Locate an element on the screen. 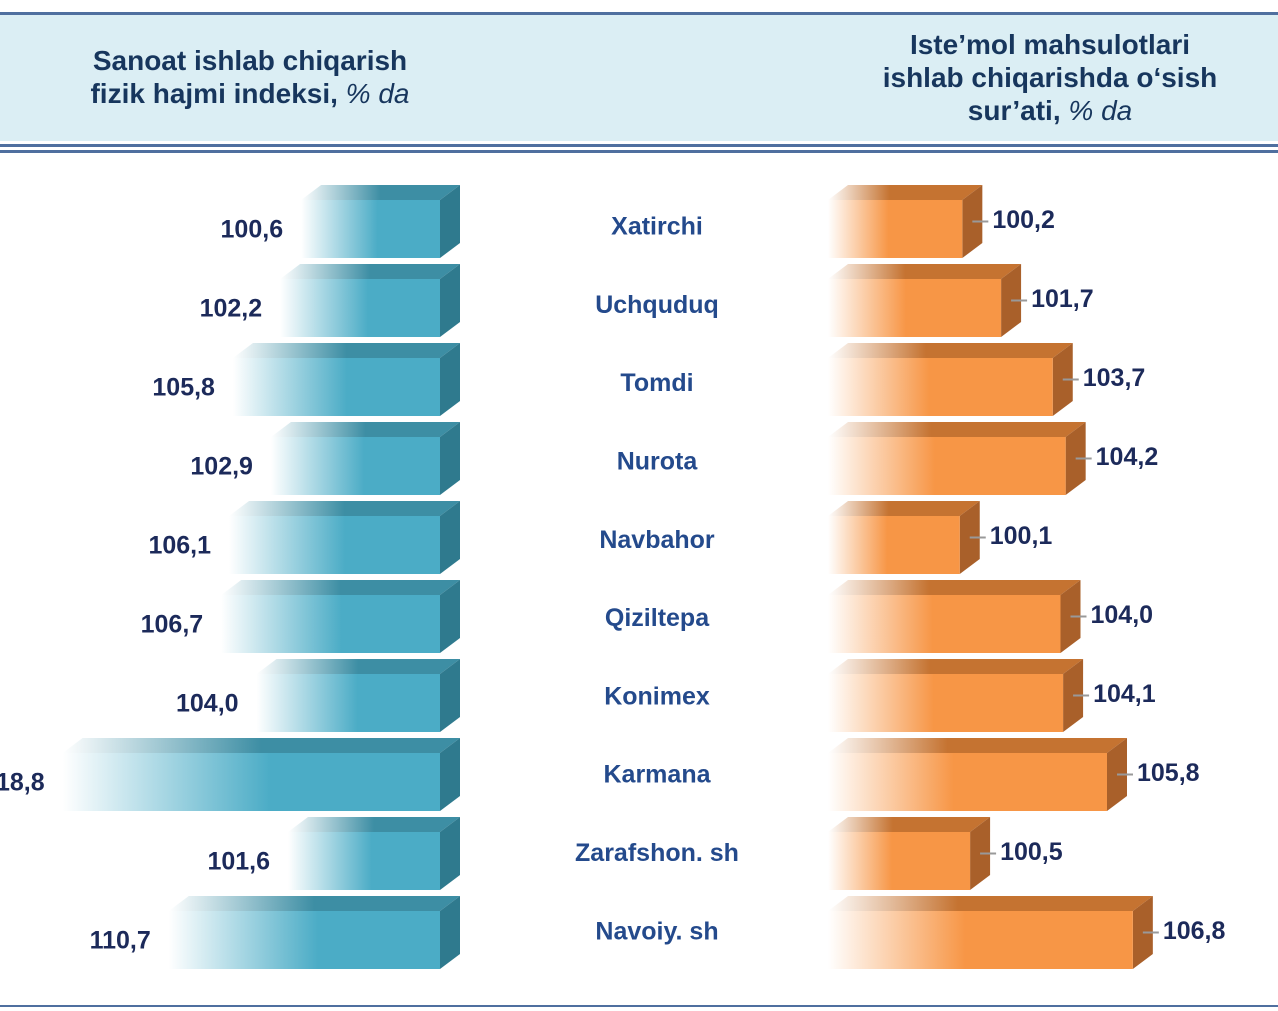 The width and height of the screenshot is (1278, 1011). value-label: 110,7 is located at coordinates (120, 941).